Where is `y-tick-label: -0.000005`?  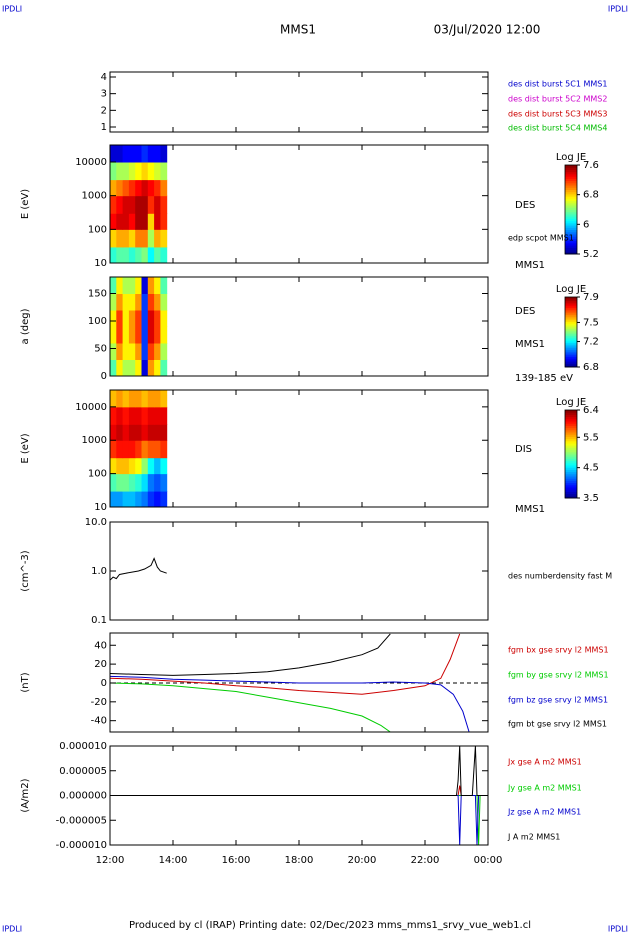
y-tick-label: -0.000005 is located at coordinates (81, 820).